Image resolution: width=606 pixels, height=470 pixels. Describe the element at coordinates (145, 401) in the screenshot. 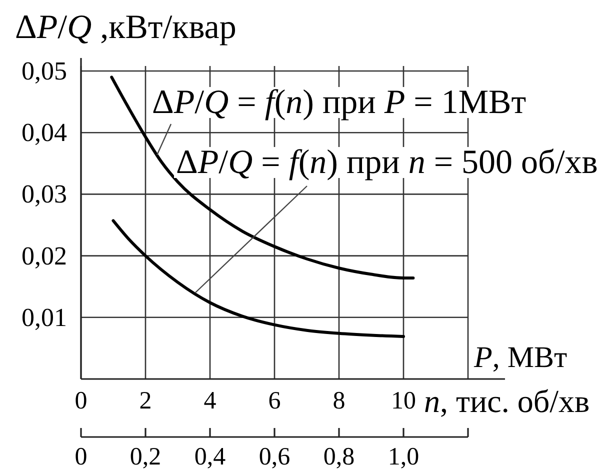

I see `x-tick-label: 2` at that location.